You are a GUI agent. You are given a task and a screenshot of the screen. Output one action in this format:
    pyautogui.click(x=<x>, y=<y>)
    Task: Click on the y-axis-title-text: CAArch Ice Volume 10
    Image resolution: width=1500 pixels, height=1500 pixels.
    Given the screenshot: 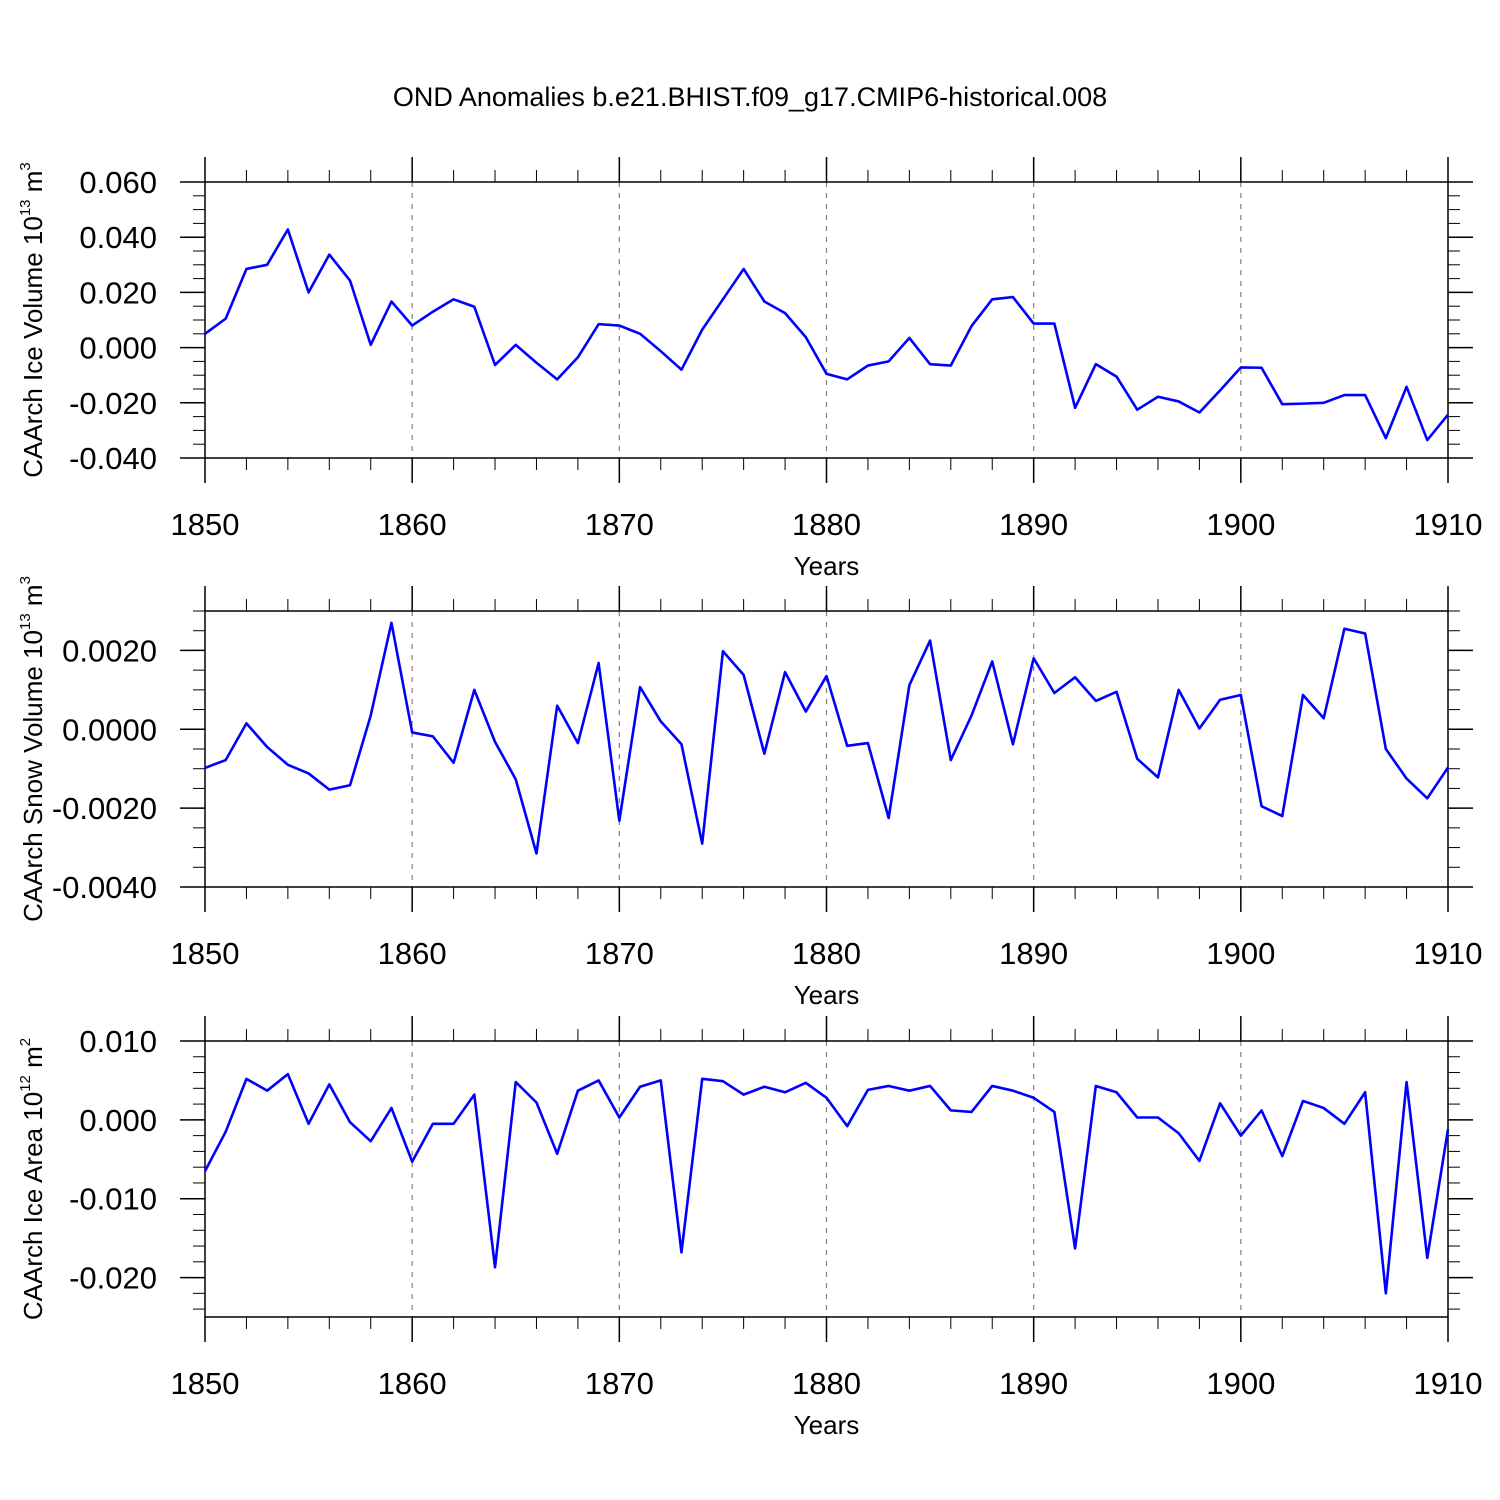 What is the action you would take?
    pyautogui.click(x=33, y=347)
    